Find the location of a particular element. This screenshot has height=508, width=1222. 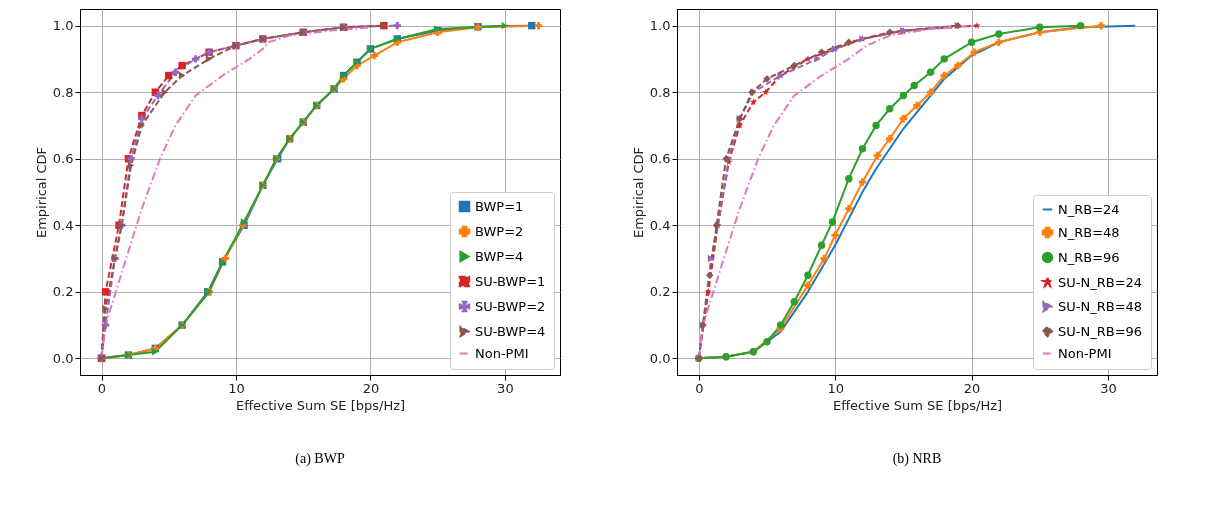

legend-label: SU-N_RB=48 is located at coordinates (1100, 306).